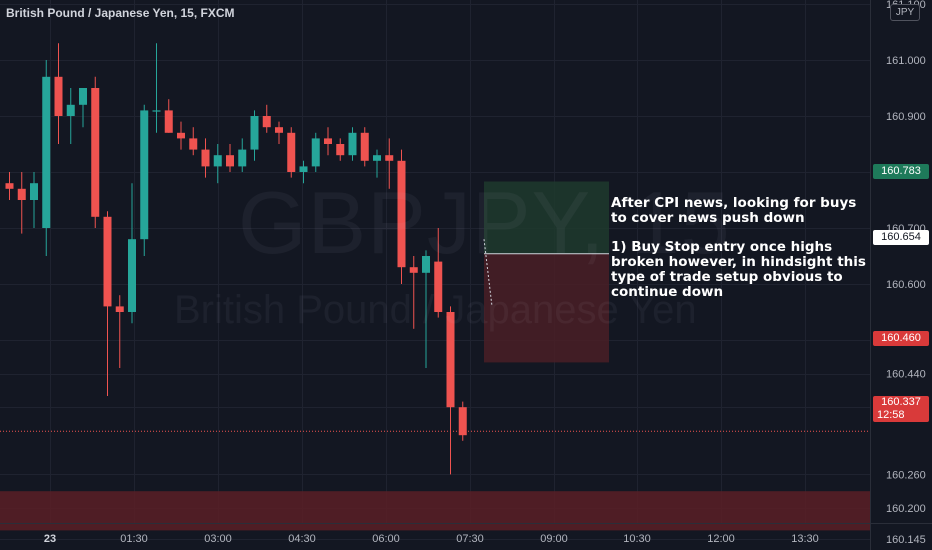 The height and width of the screenshot is (550, 932). What do you see at coordinates (546, 308) in the screenshot?
I see `stop-zone` at bounding box center [546, 308].